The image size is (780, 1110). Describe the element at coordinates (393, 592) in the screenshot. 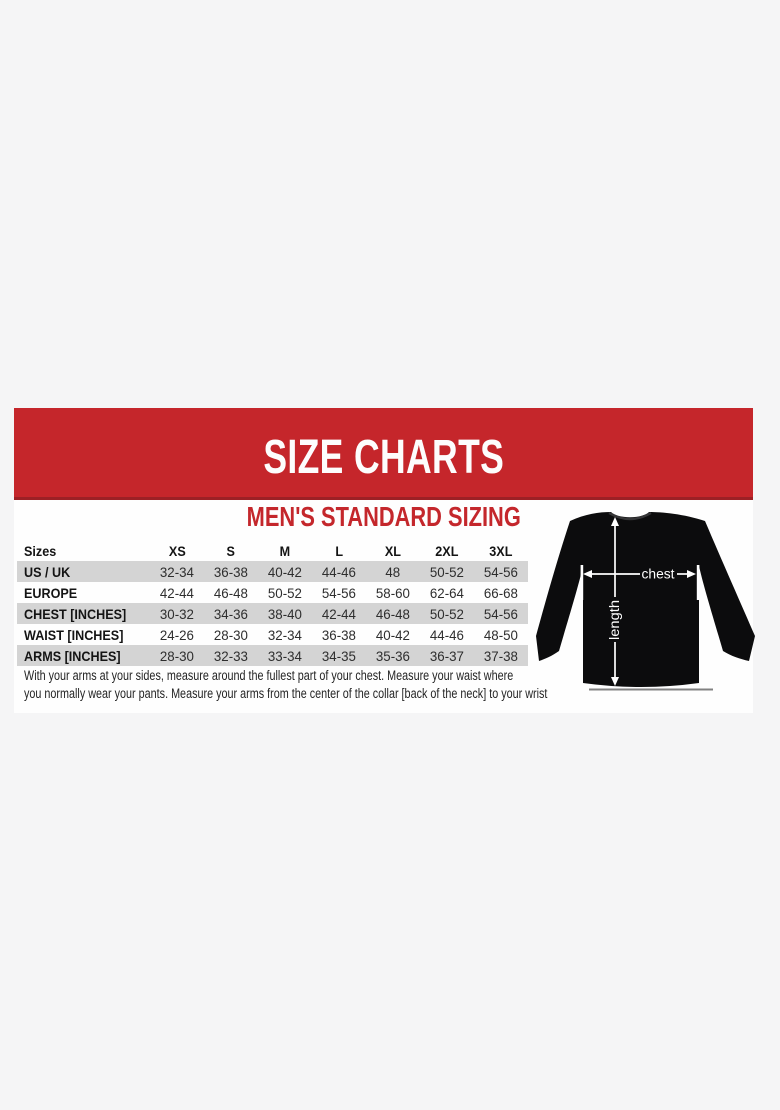

I see `size-value: 58-60` at that location.